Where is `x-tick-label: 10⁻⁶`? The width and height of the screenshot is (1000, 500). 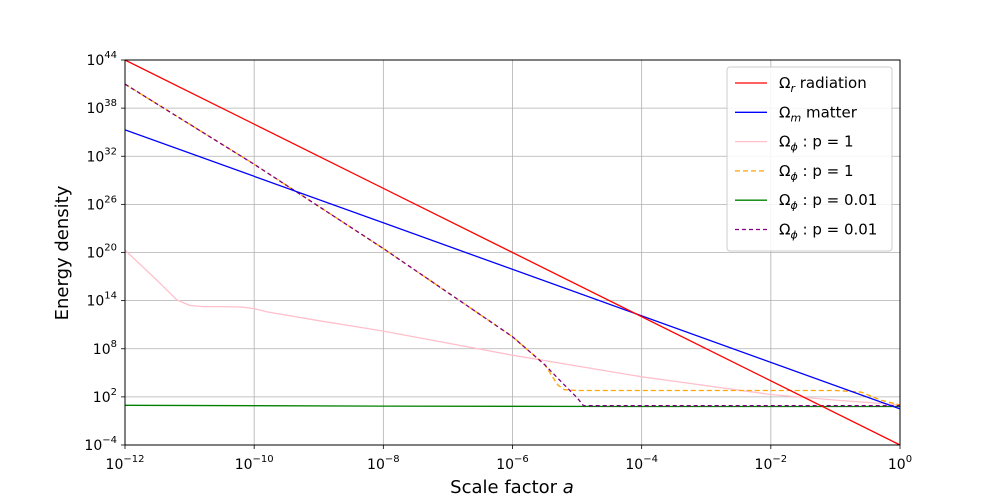 x-tick-label: 10⁻⁶ is located at coordinates (512, 463).